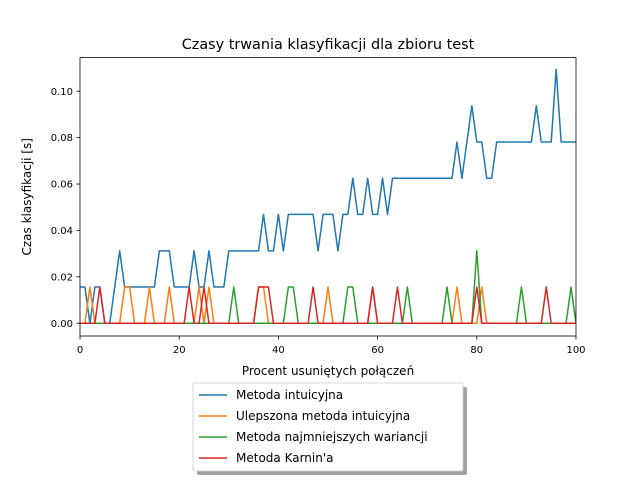 The height and width of the screenshot is (480, 640). I want to click on x-tick-label: 60, so click(377, 350).